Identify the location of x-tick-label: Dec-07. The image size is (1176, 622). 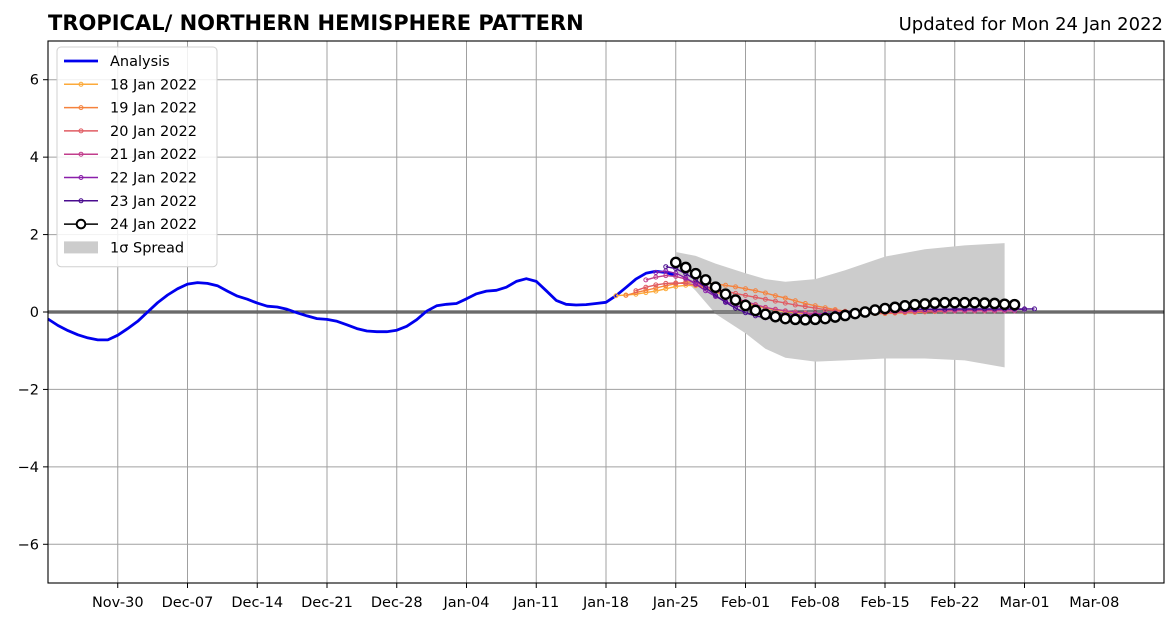
(188, 603).